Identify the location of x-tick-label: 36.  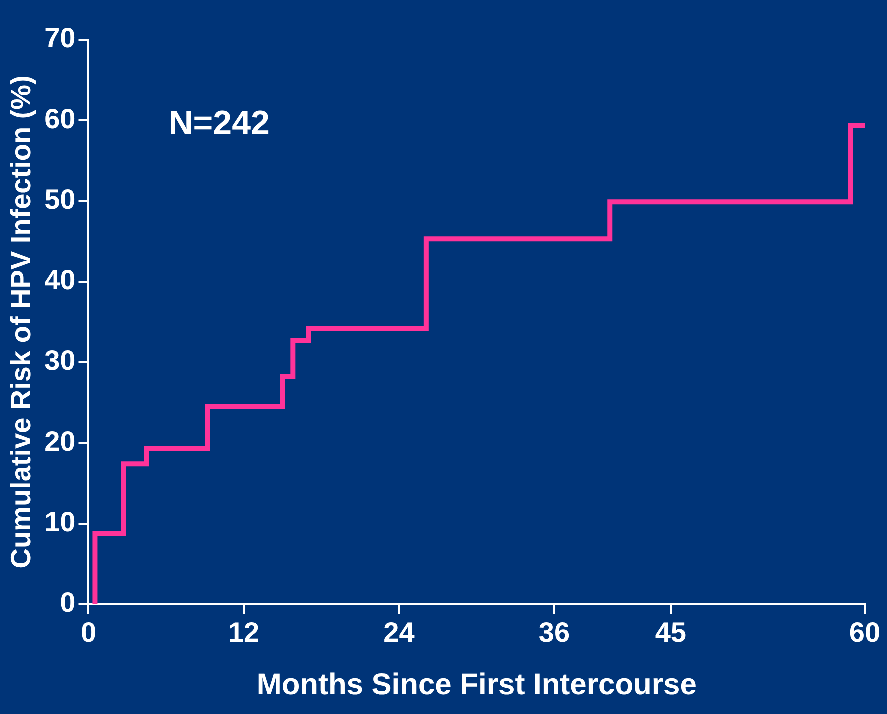
(554, 632).